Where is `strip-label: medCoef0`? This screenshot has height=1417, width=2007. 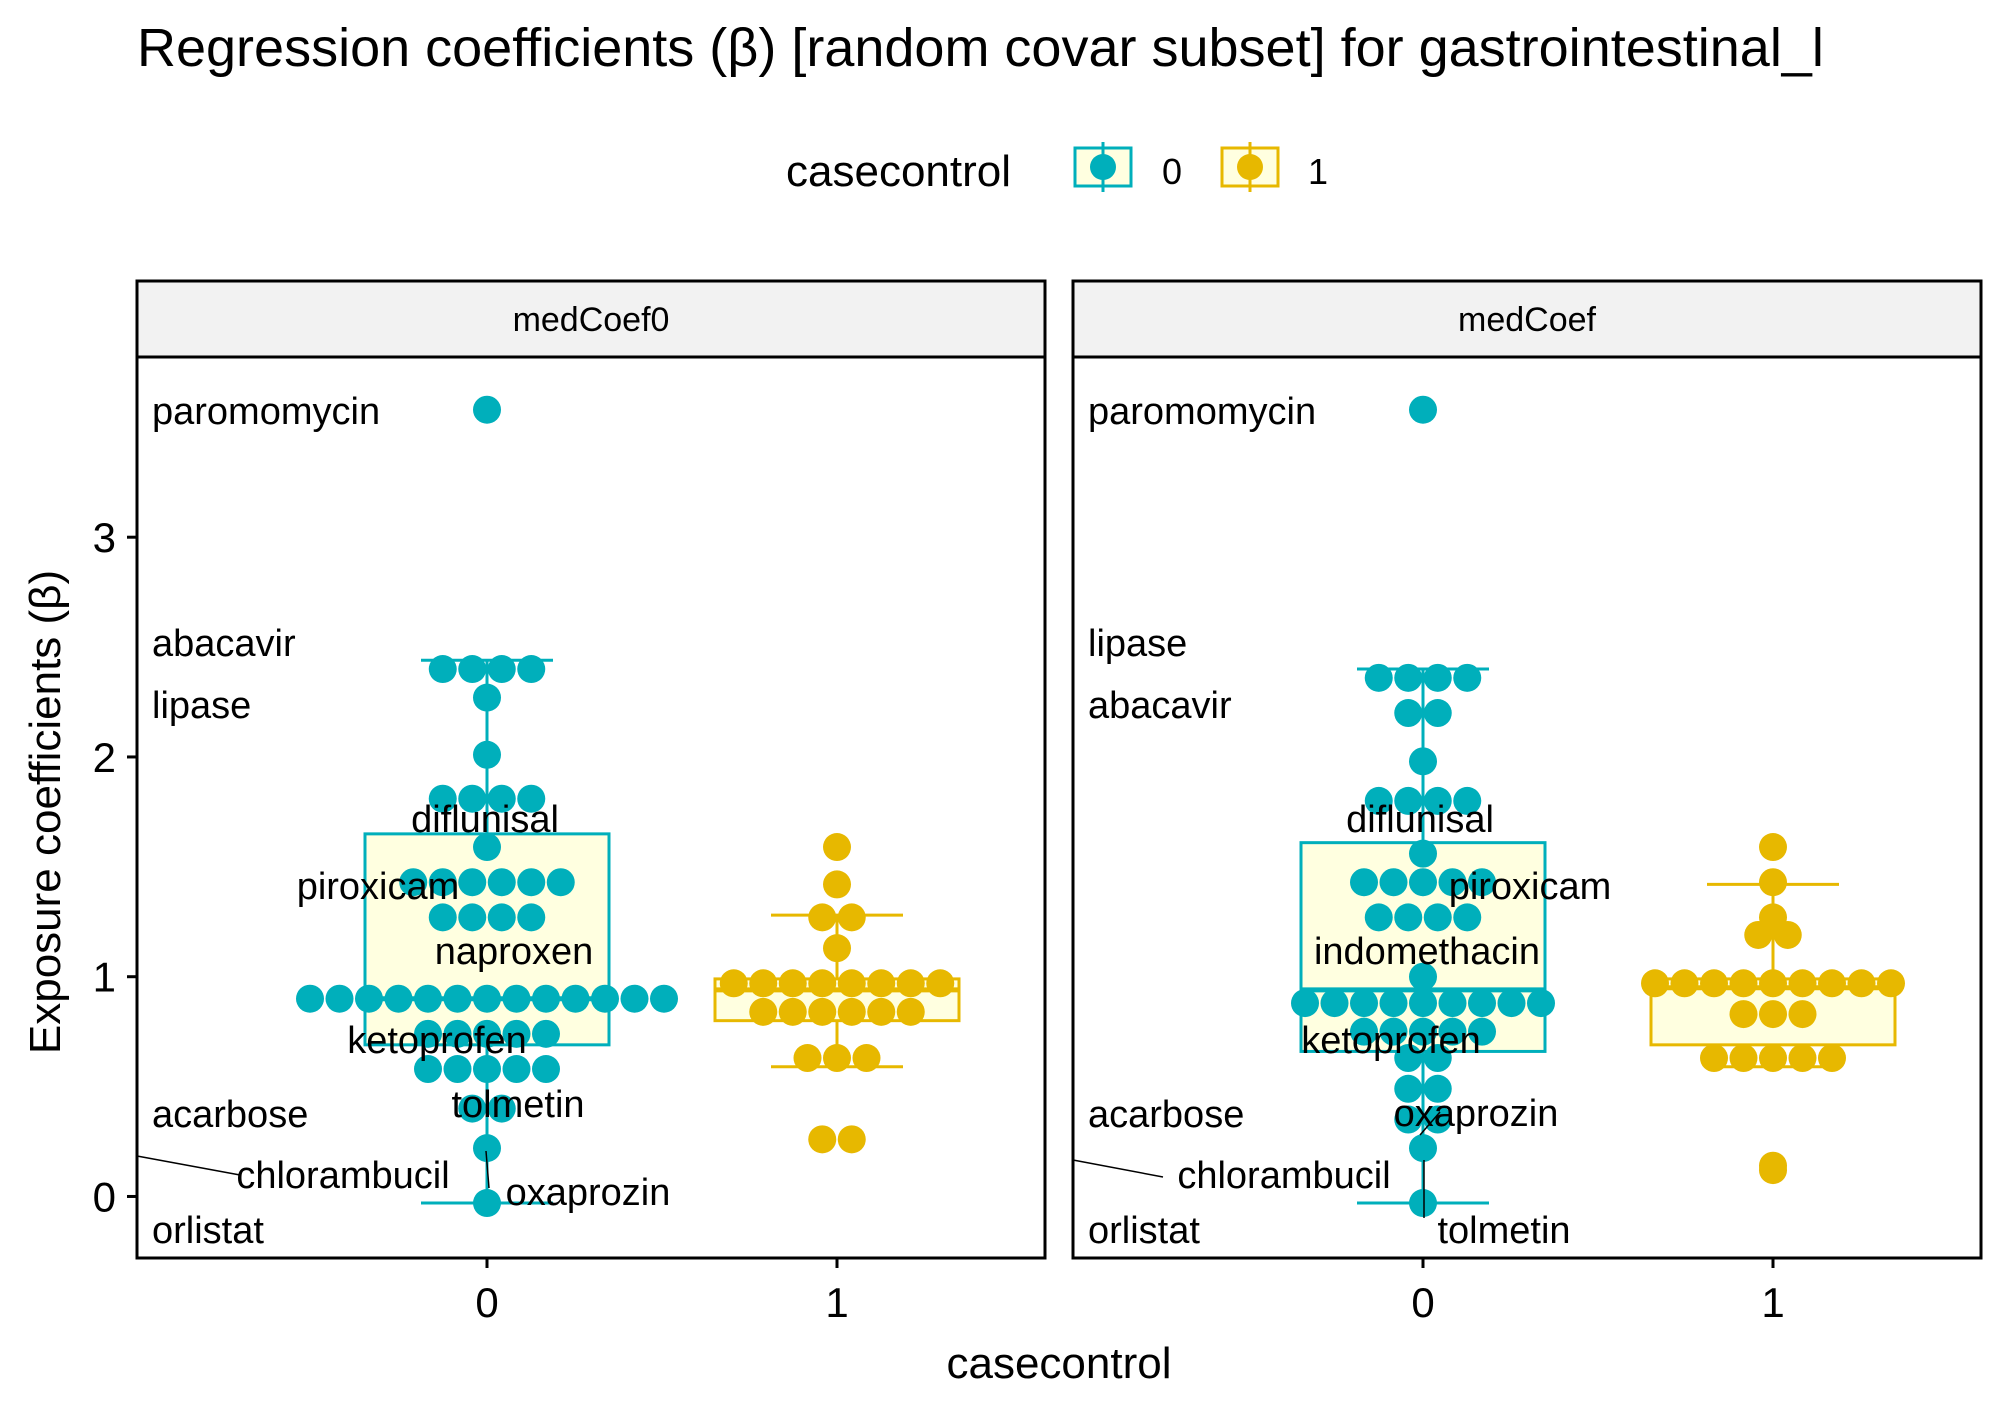 strip-label: medCoef0 is located at coordinates (591, 320).